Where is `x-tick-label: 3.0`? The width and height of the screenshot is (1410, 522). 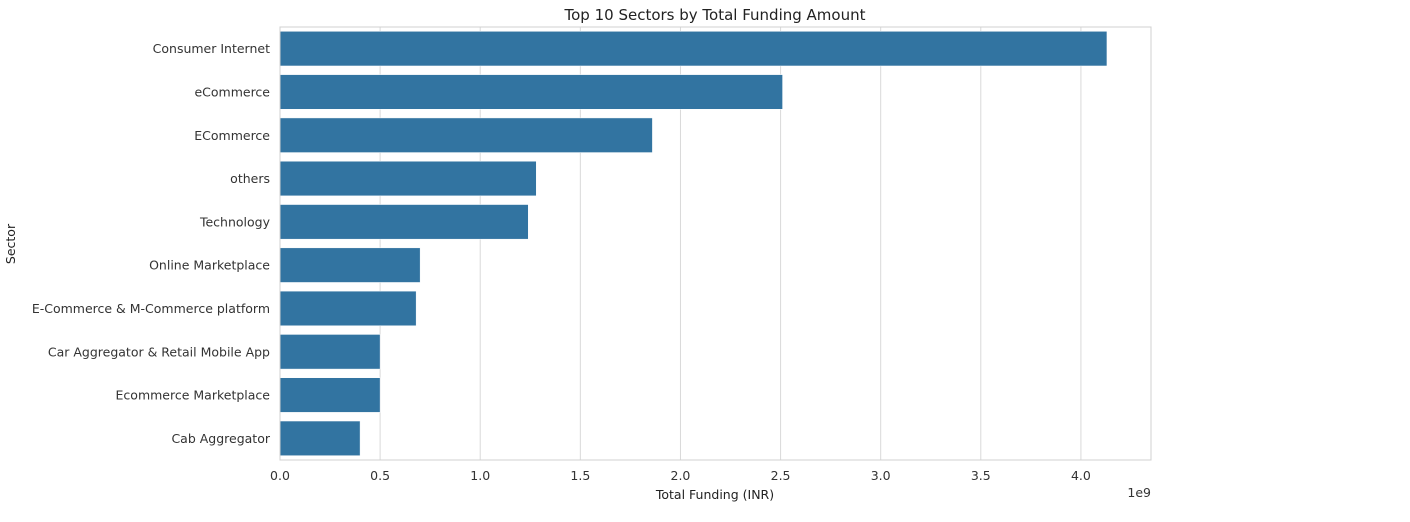 x-tick-label: 3.0 is located at coordinates (881, 475).